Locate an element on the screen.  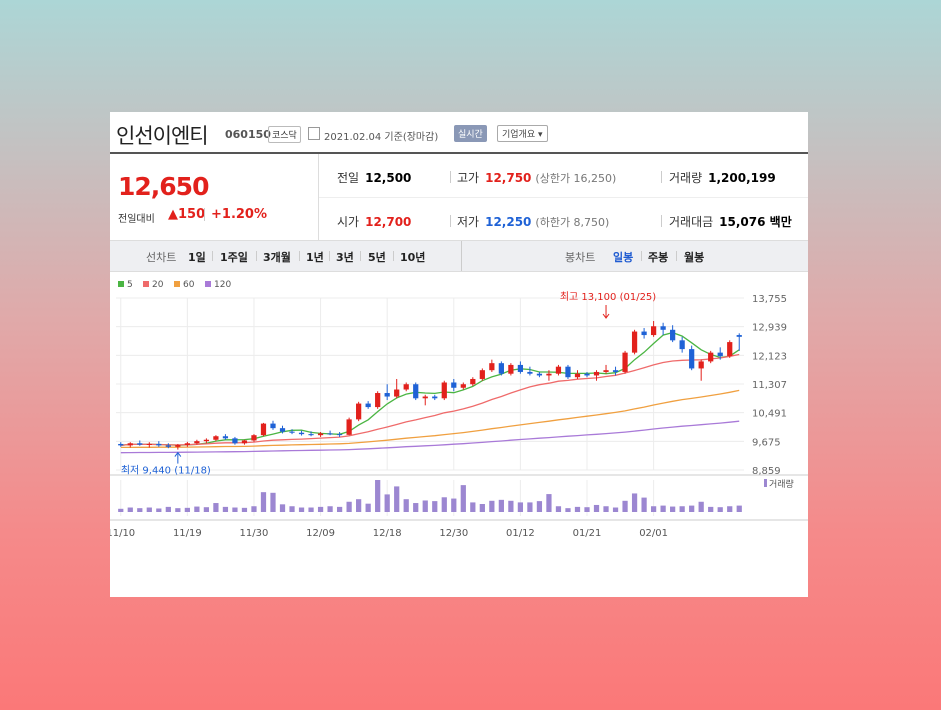
company-info-button: 기업개요 ▾ is located at coordinates (522, 133).